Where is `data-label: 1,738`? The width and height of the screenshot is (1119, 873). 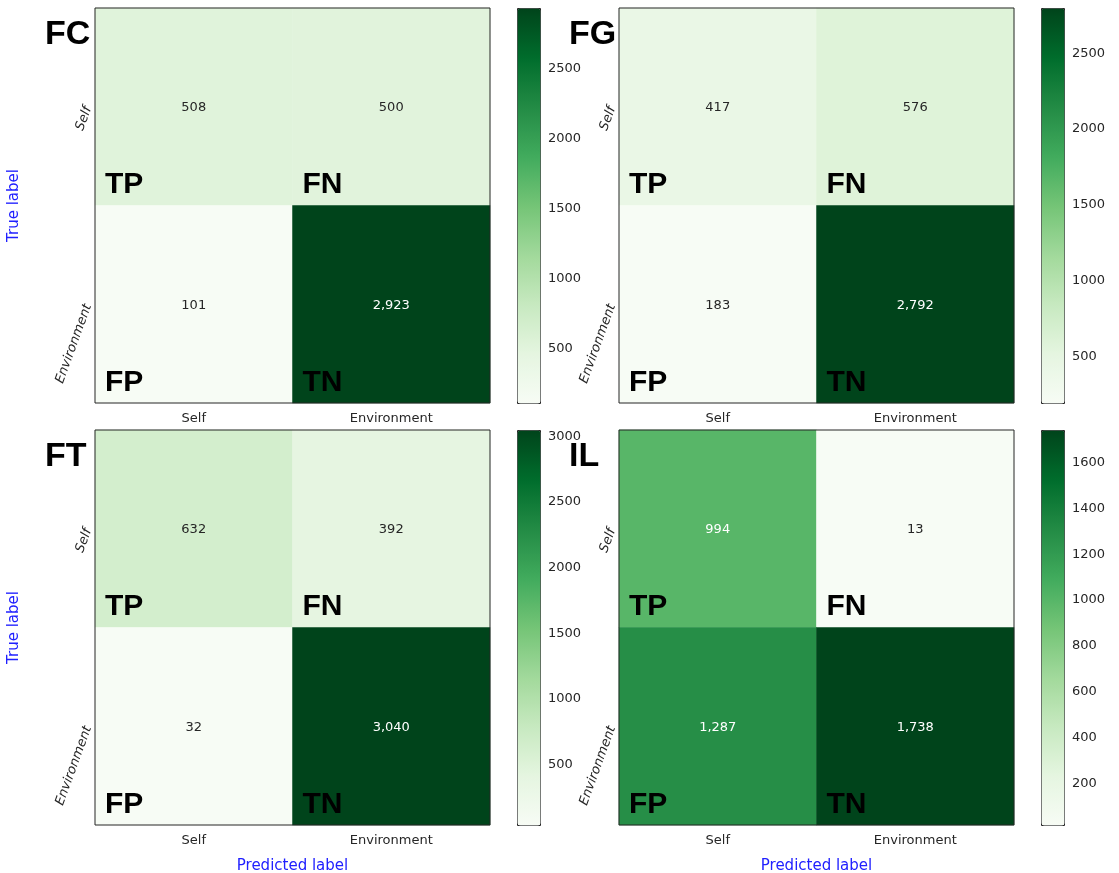
data-label: 1,738 is located at coordinates (915, 726).